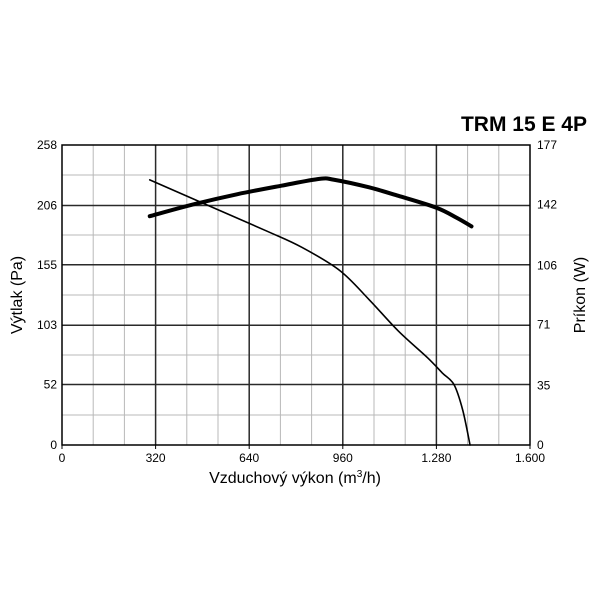 This screenshot has width=600, height=600. Describe the element at coordinates (310, 202) in the screenshot. I see `power-curve` at that location.